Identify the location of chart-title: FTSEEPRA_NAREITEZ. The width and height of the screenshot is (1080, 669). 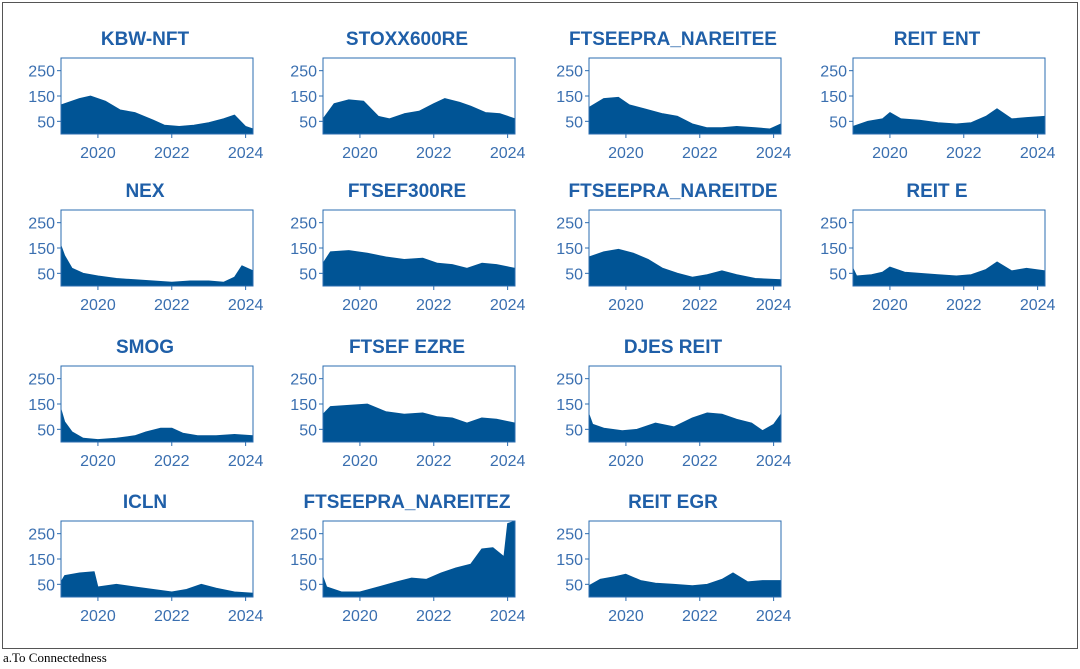
(407, 502).